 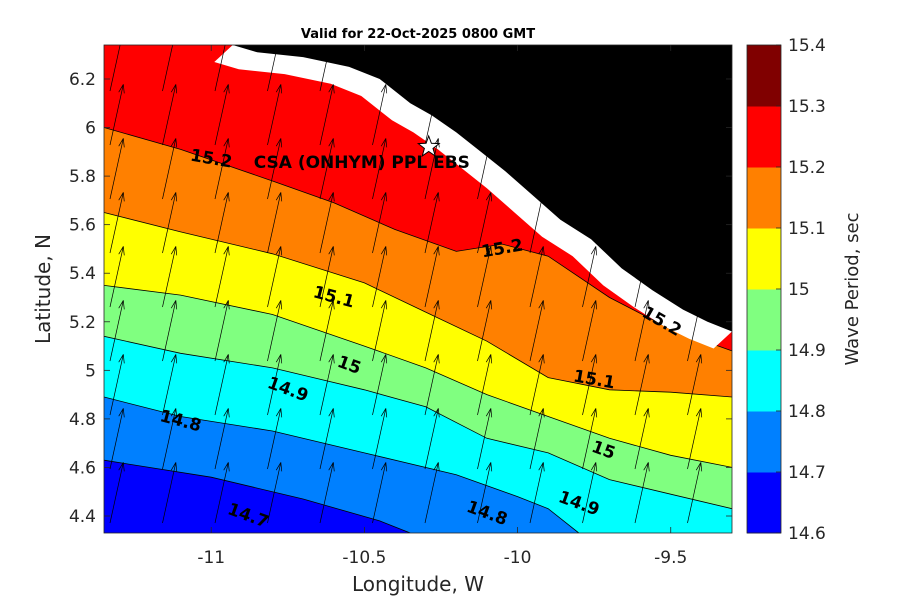 I want to click on station-marker: CSA (ONHYM) PPL EBS, so click(x=362, y=153).